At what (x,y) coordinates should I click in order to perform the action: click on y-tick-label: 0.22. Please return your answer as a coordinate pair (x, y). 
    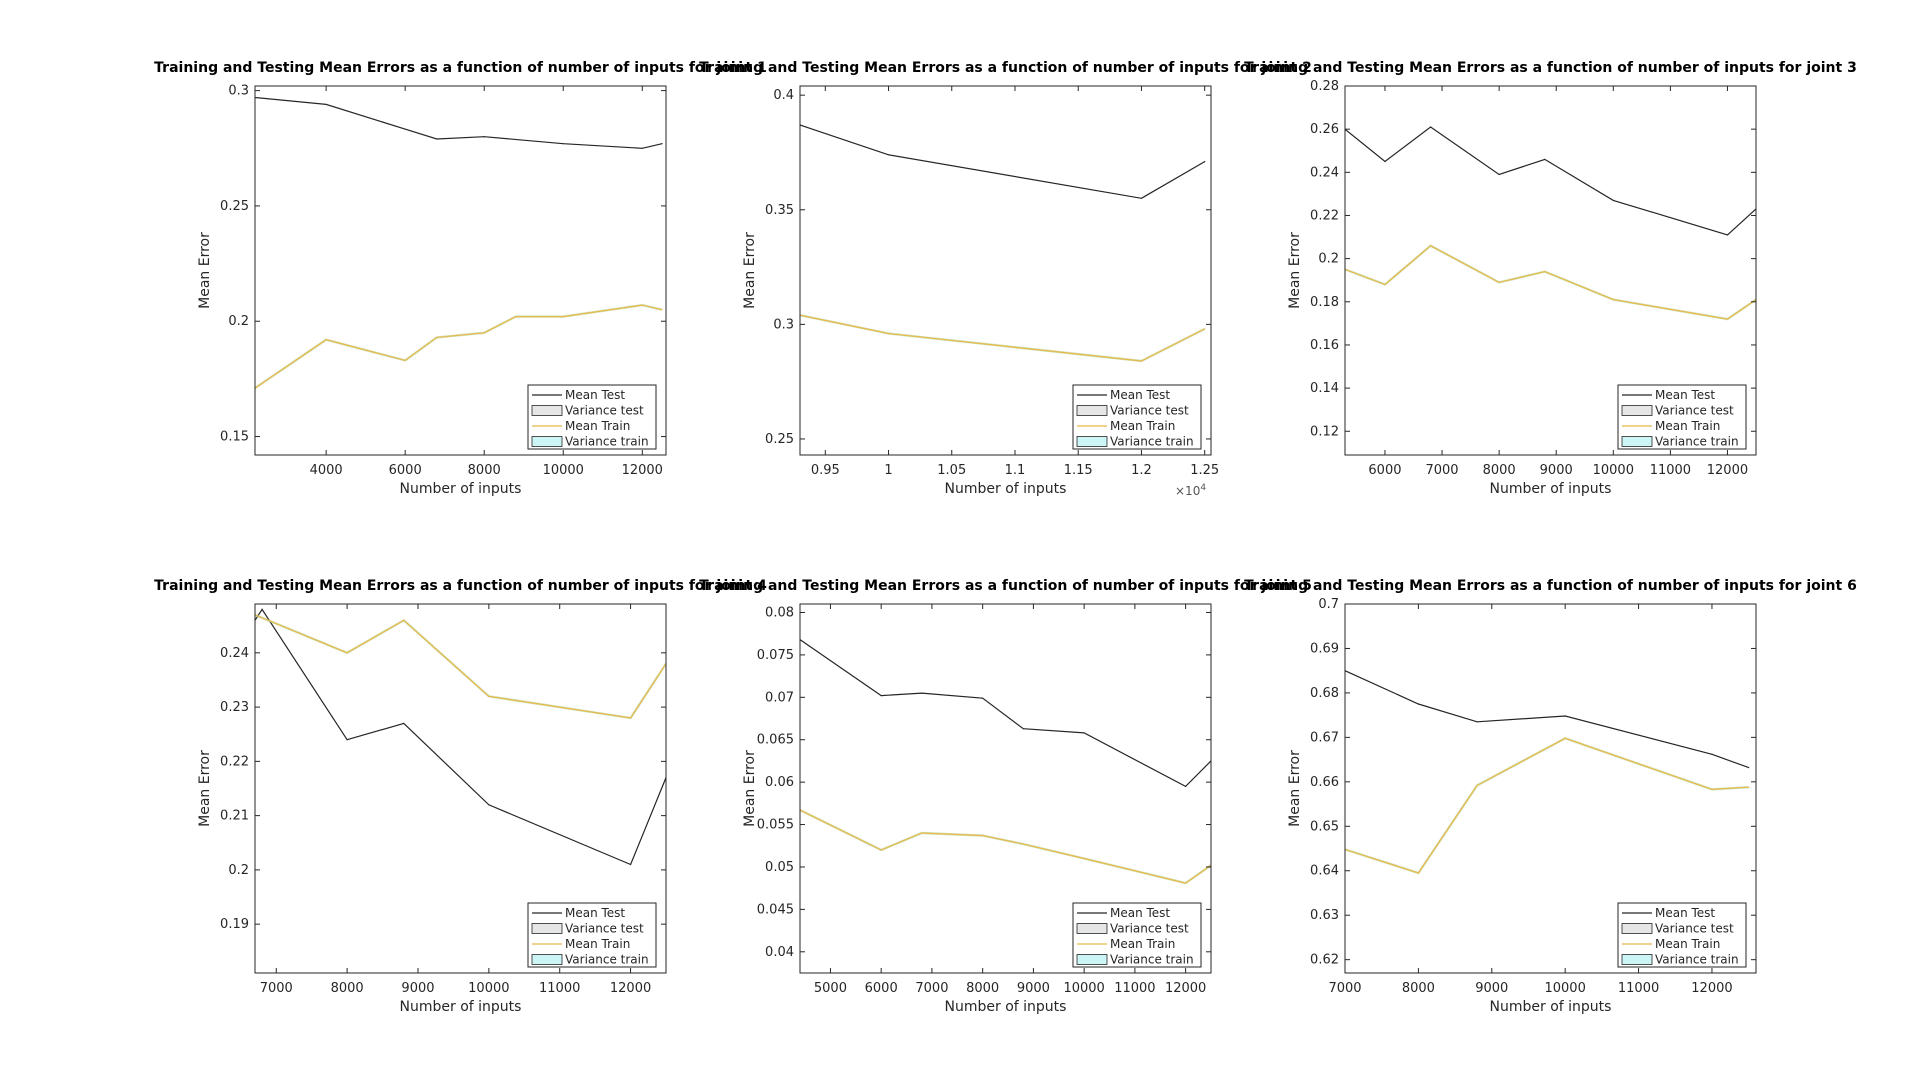
    Looking at the image, I should click on (1324, 215).